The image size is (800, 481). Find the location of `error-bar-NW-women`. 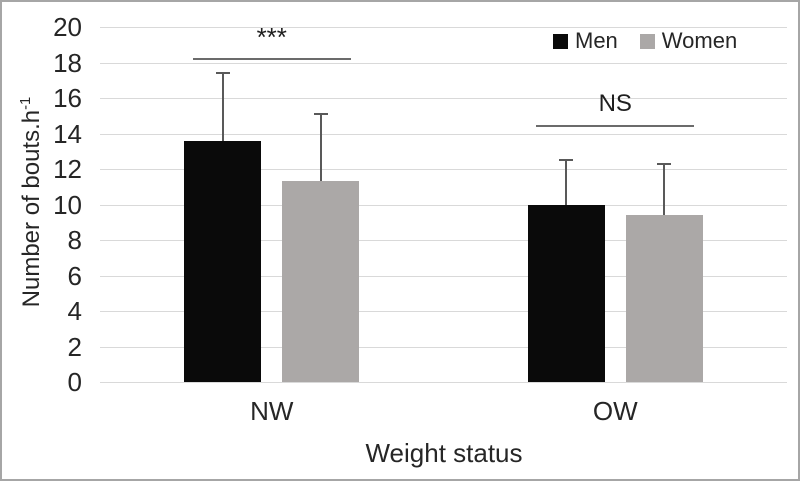

error-bar-NW-women is located at coordinates (320, 147).